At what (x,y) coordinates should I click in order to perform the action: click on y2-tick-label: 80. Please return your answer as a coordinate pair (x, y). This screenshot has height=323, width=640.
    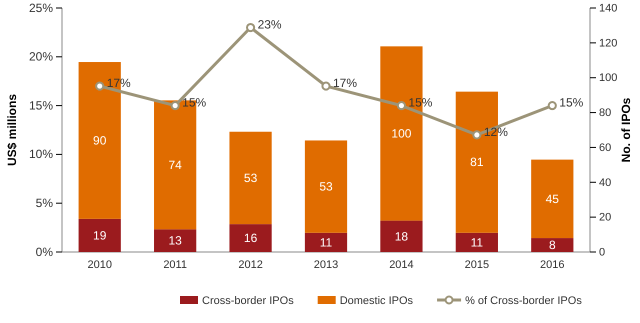
    Looking at the image, I should click on (605, 113).